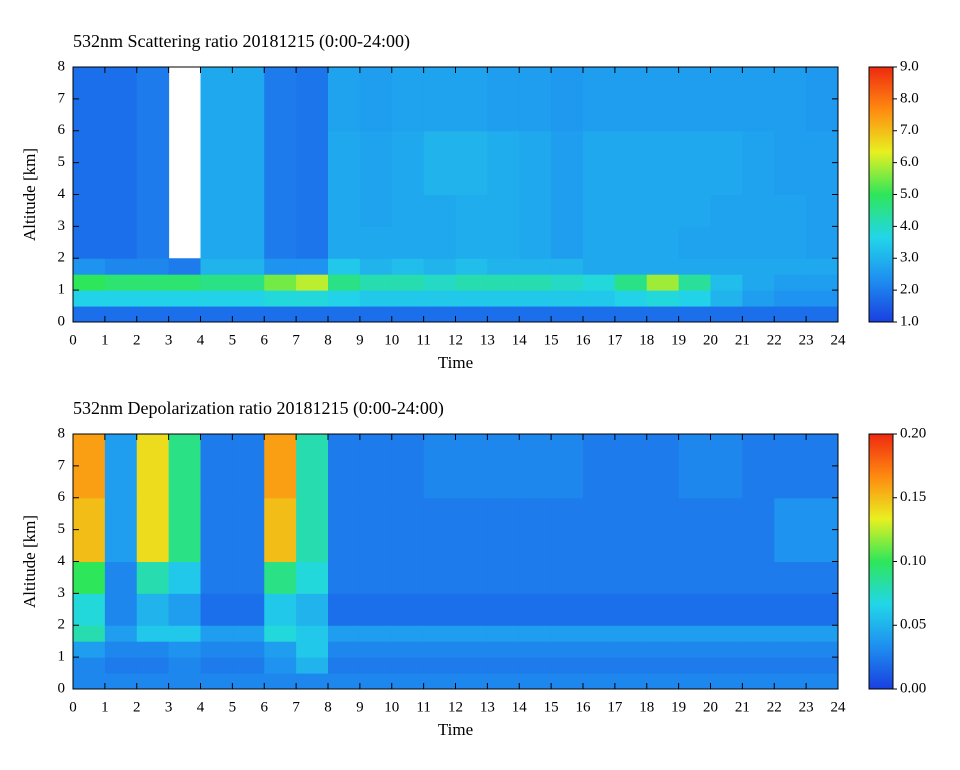 This screenshot has width=960, height=770. I want to click on colorbar-tick-label: 3.0, so click(909, 258).